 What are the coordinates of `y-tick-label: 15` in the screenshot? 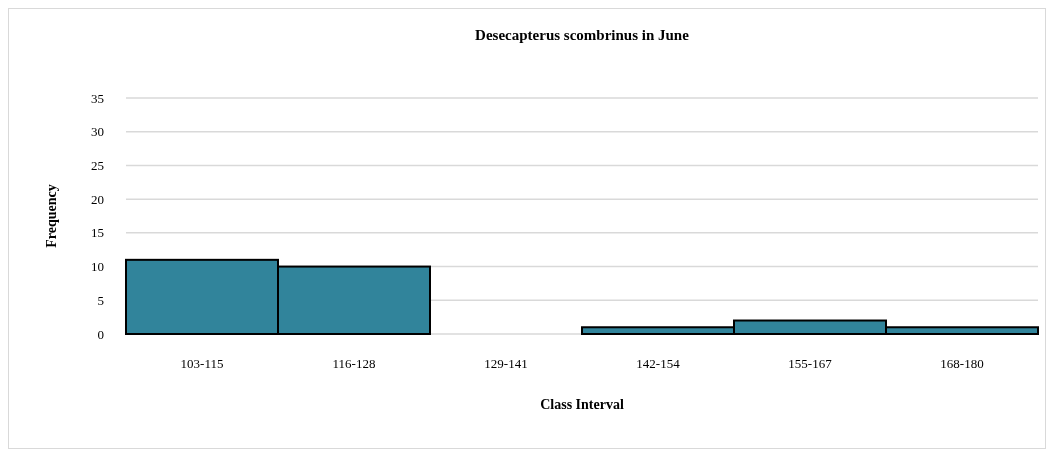 It's located at (97, 233).